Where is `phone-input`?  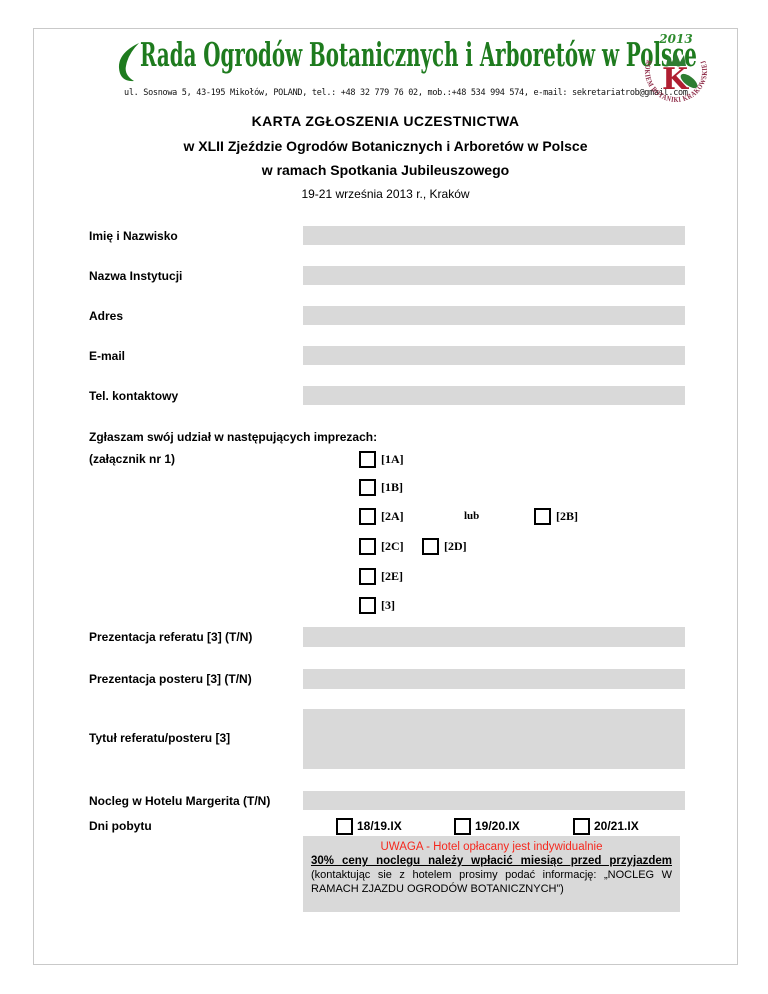 phone-input is located at coordinates (494, 395).